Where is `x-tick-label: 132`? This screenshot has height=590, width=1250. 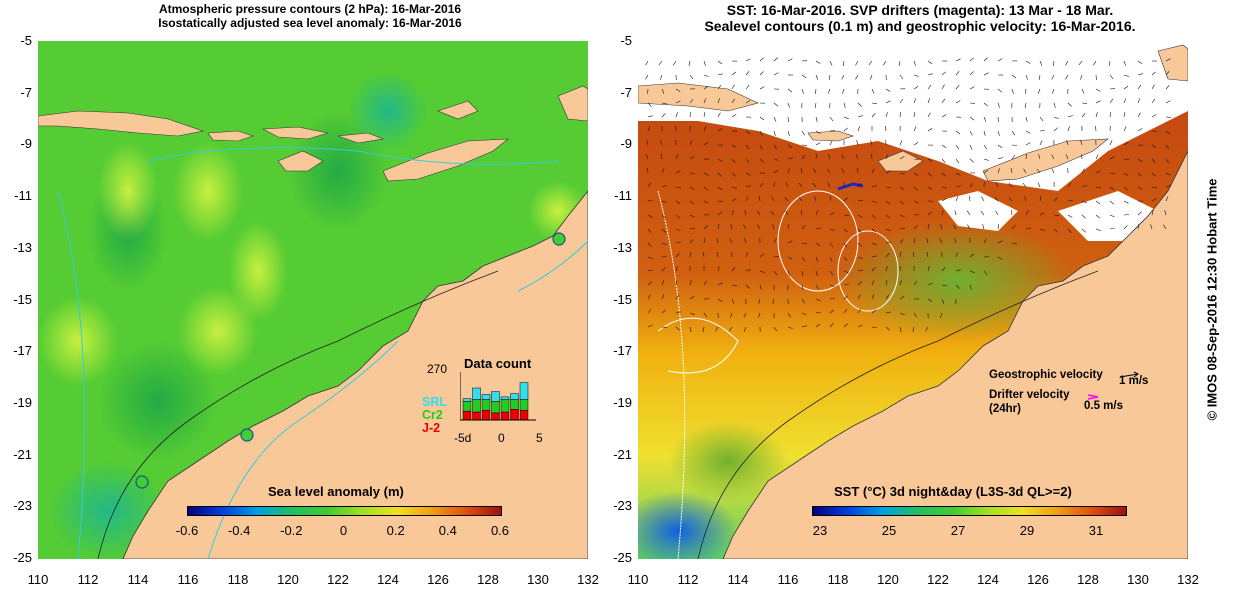 x-tick-label: 132 is located at coordinates (588, 579).